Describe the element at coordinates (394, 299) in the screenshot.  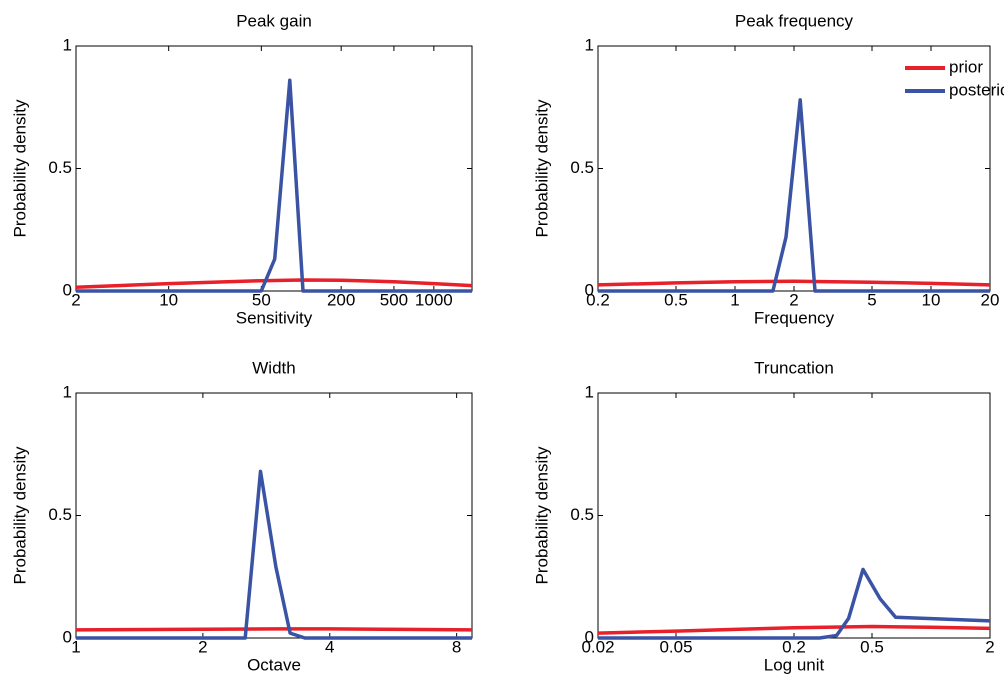
I see `x-tick-label: 500` at that location.